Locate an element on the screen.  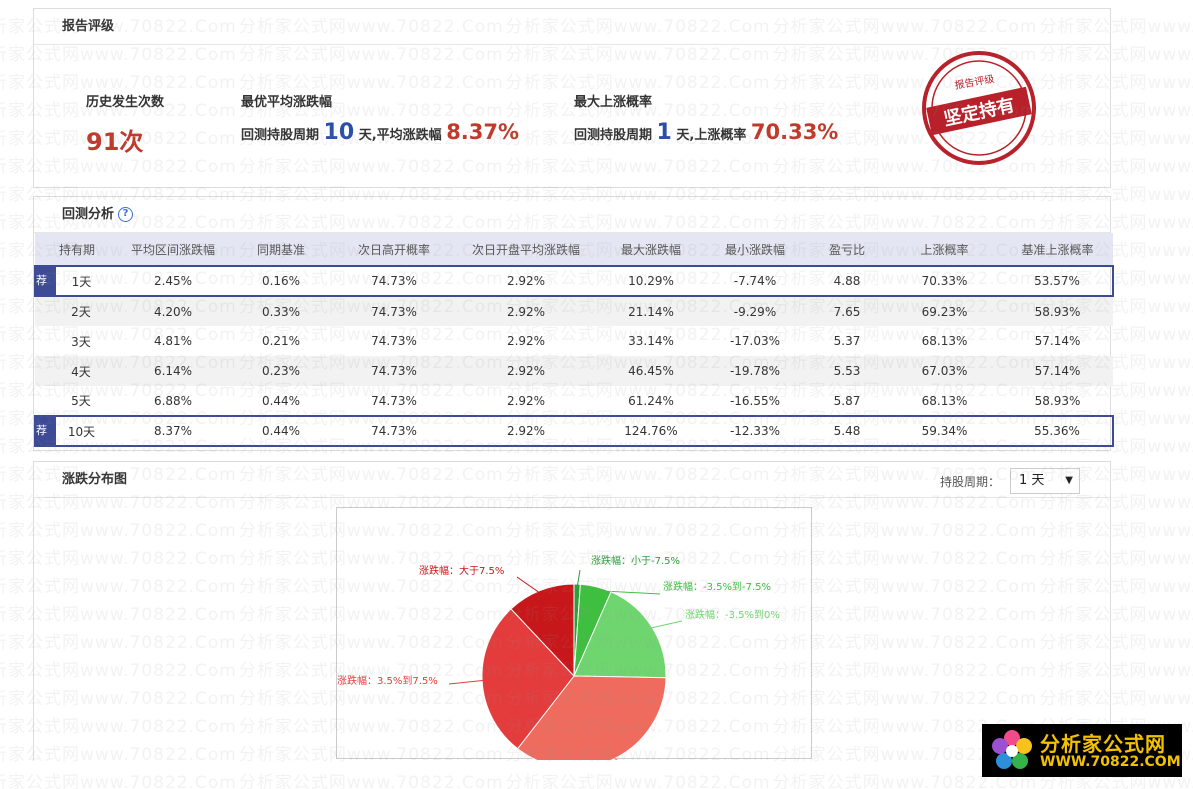
chevron-down-icon: ▼ is located at coordinates (1069, 480).